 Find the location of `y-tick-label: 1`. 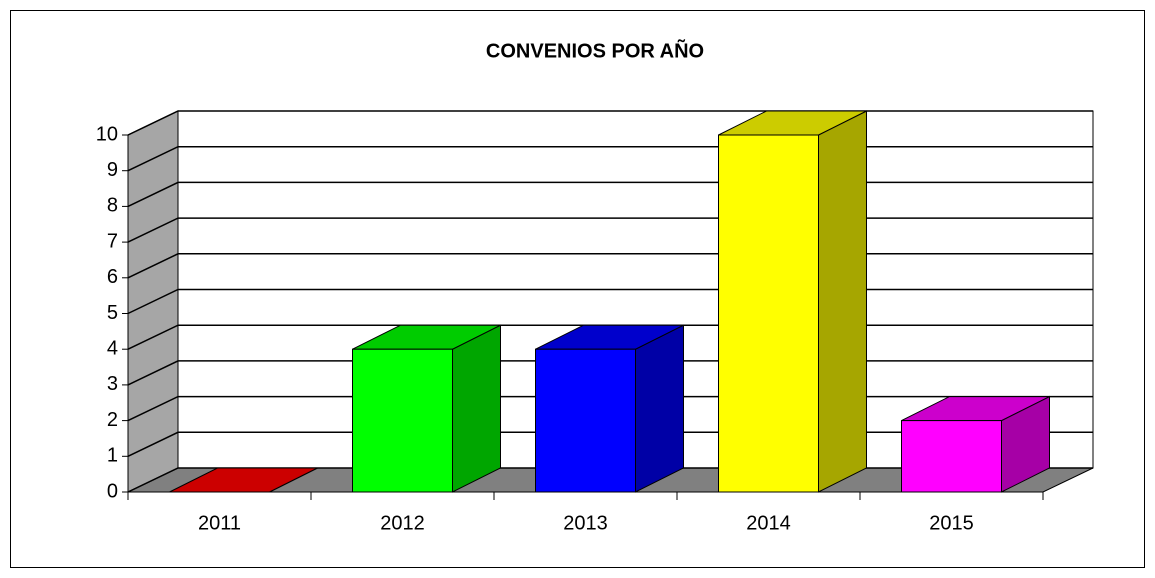

y-tick-label: 1 is located at coordinates (112, 456).